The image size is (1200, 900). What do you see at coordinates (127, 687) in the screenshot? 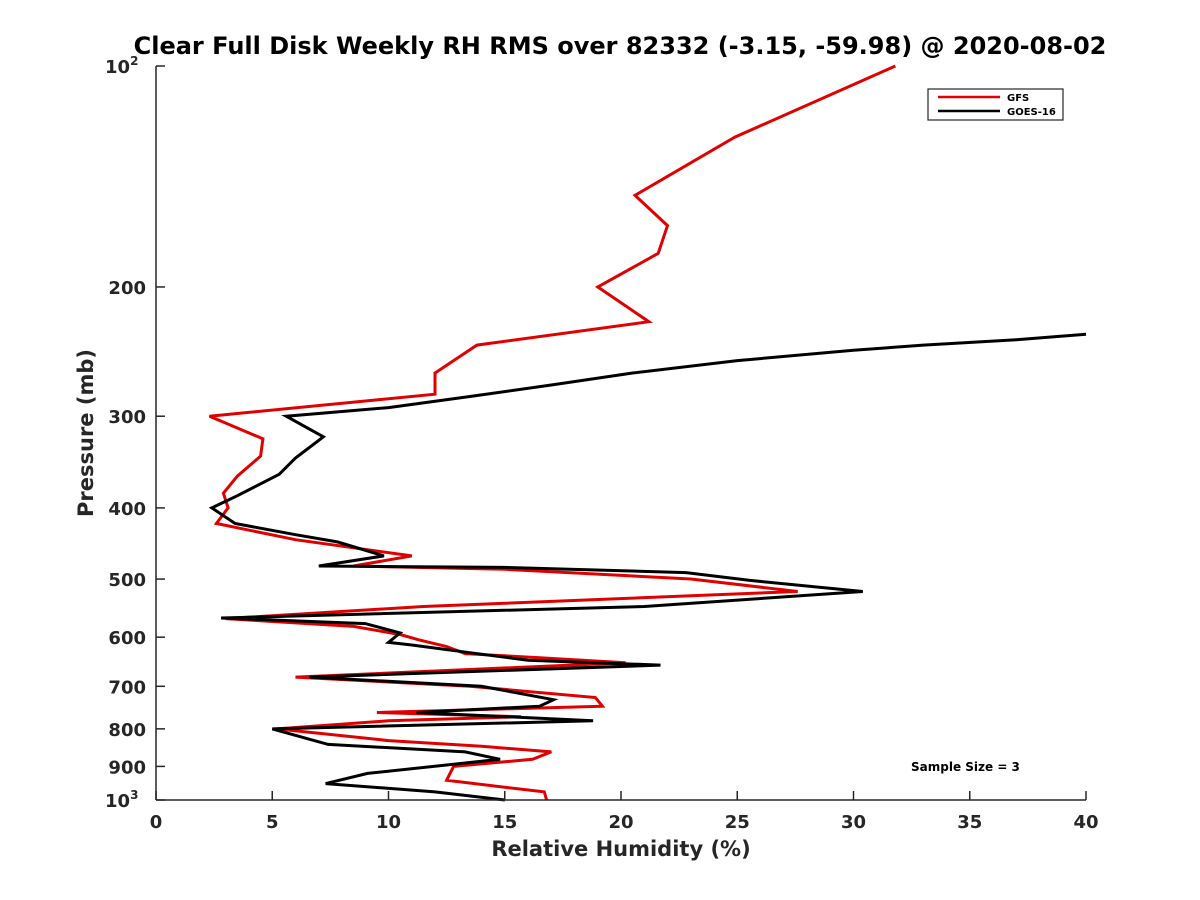
I see `y-tick-label: 700` at bounding box center [127, 687].